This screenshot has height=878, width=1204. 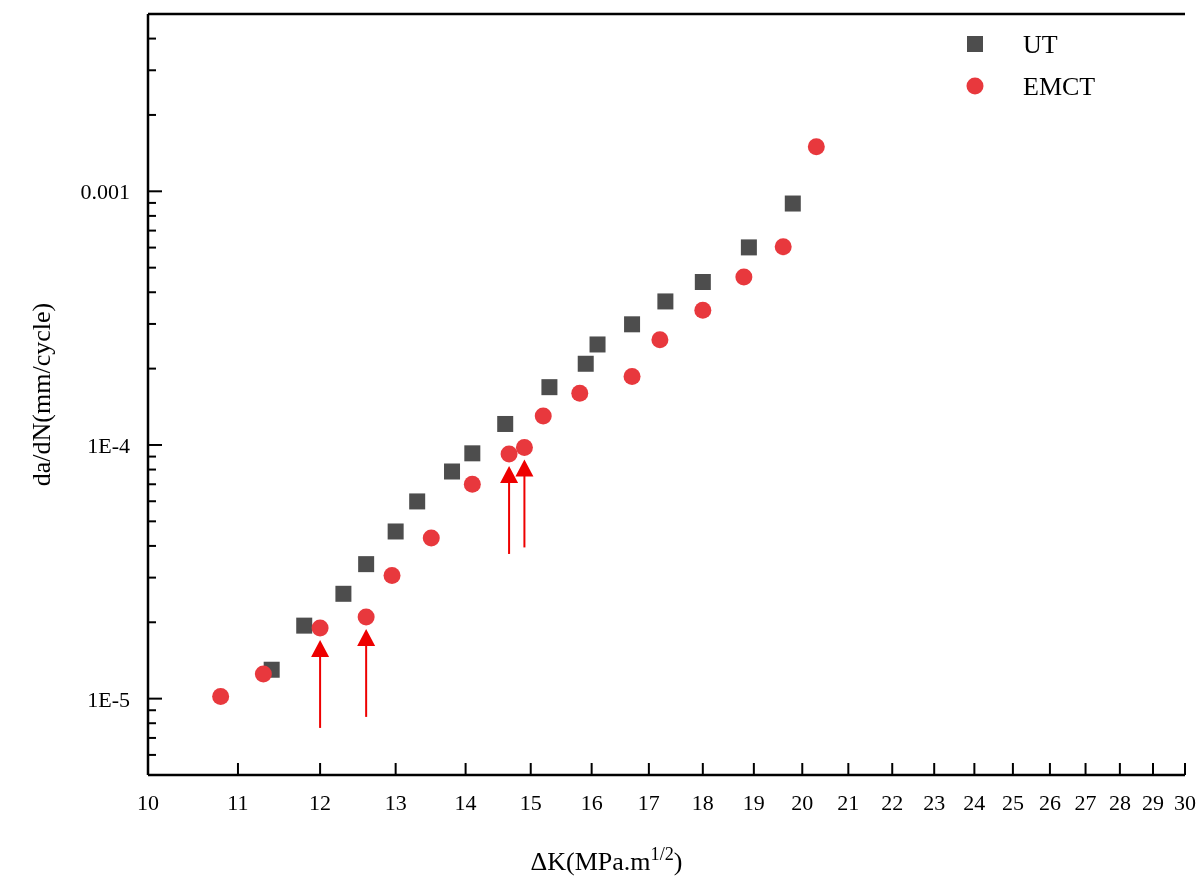 What do you see at coordinates (848, 802) in the screenshot?
I see `x-tick-label: 21` at bounding box center [848, 802].